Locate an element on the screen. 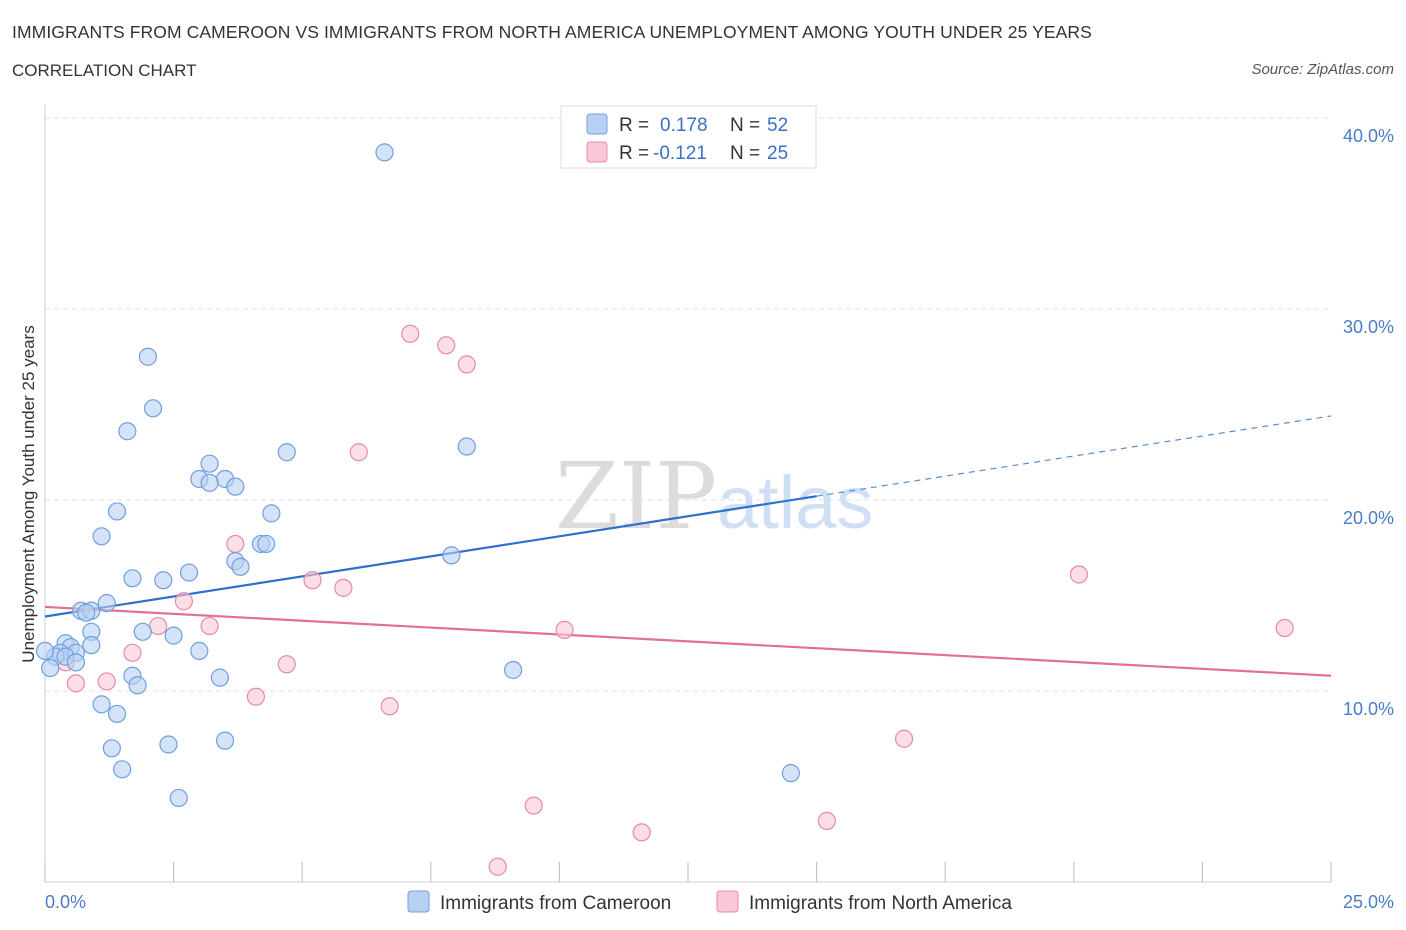  y-tick-labels: 10.0% 20.0% 30.0% 40.0% is located at coordinates (1368, 422).